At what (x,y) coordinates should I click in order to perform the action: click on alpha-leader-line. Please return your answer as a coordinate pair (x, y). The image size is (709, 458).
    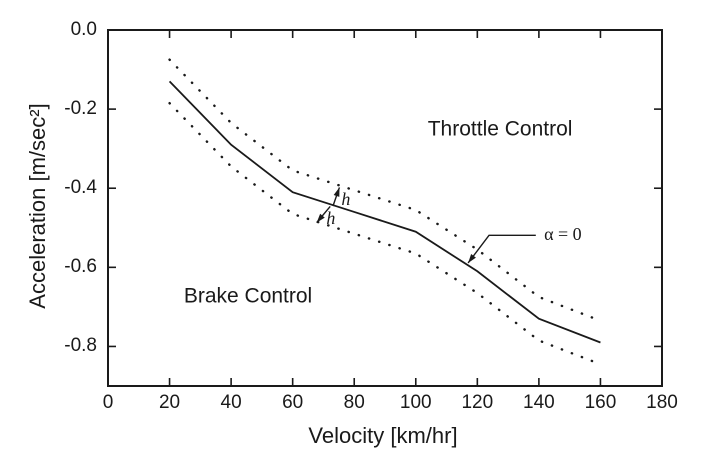
    Looking at the image, I should click on (501, 249).